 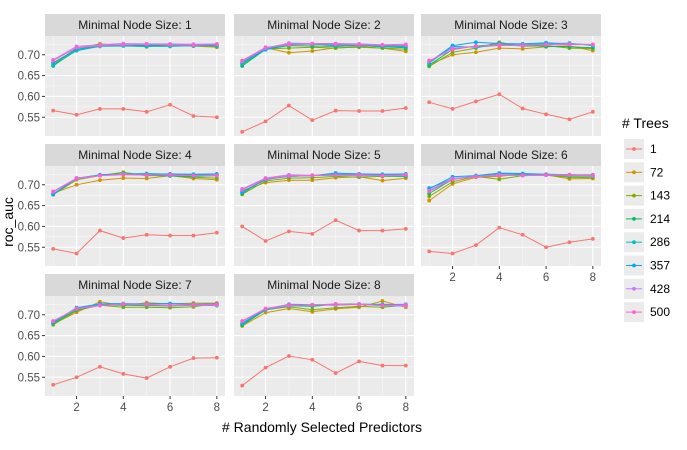 What do you see at coordinates (647, 288) in the screenshot?
I see `legend-item: 428` at bounding box center [647, 288].